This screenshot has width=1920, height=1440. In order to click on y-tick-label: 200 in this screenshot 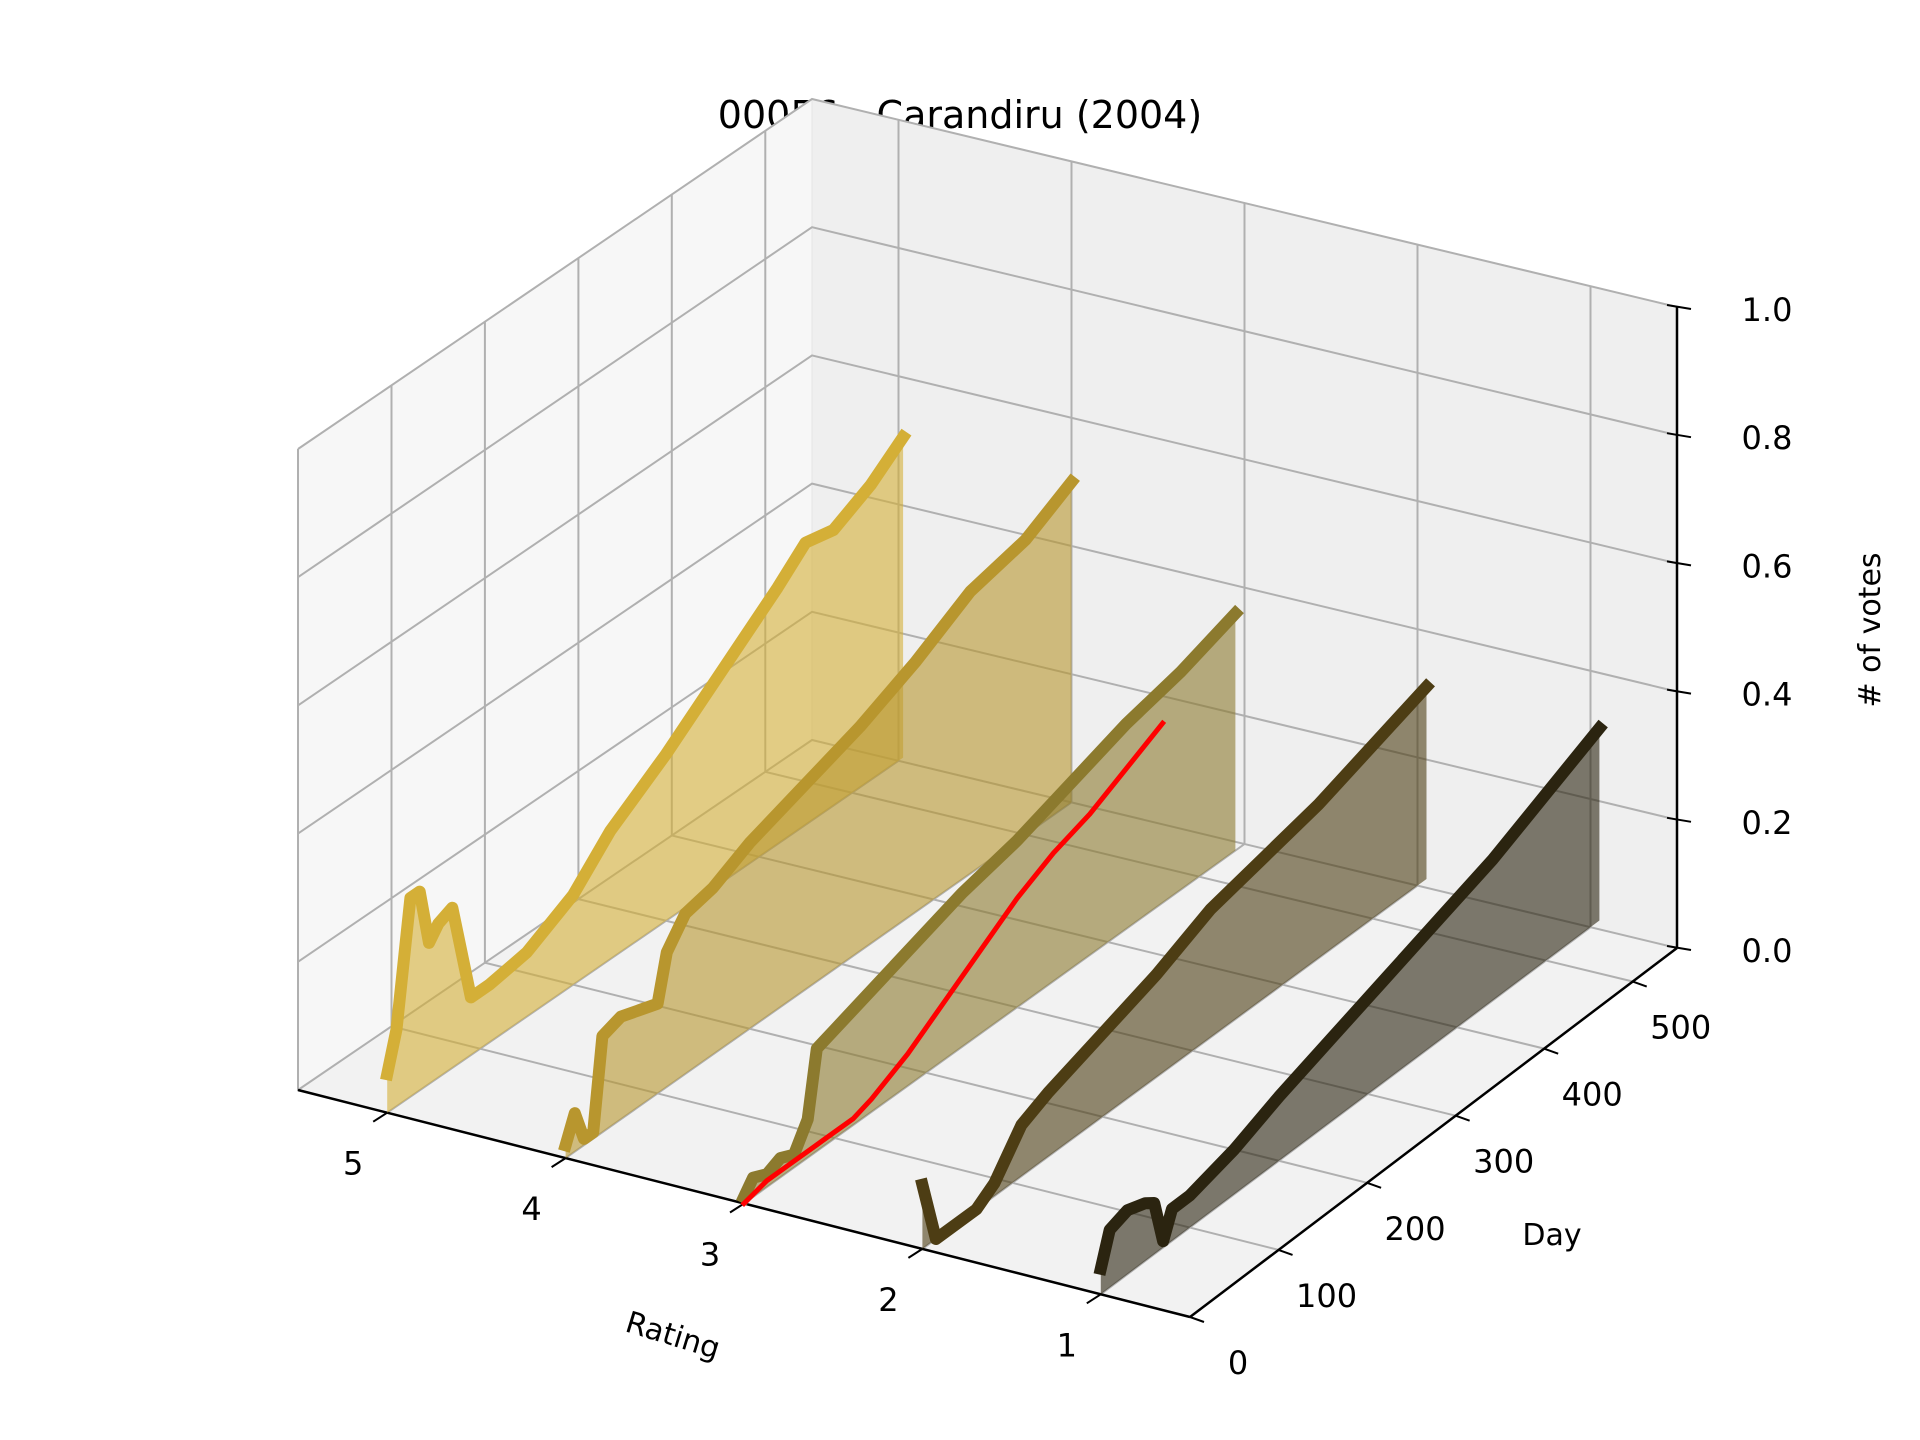, I will do `click(1415, 1229)`.